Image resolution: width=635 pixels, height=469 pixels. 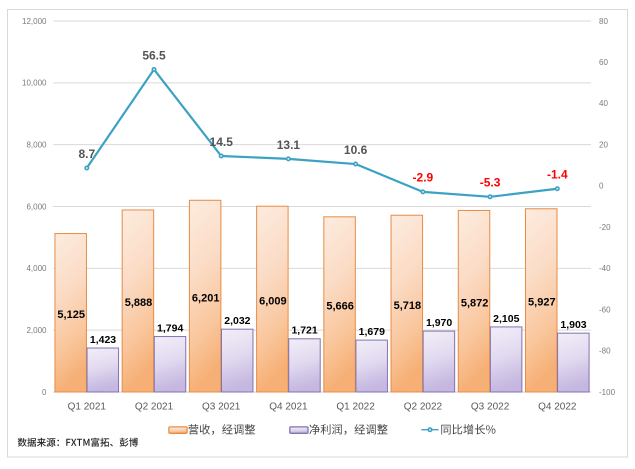 I want to click on svg-text: 80, so click(x=603, y=21).